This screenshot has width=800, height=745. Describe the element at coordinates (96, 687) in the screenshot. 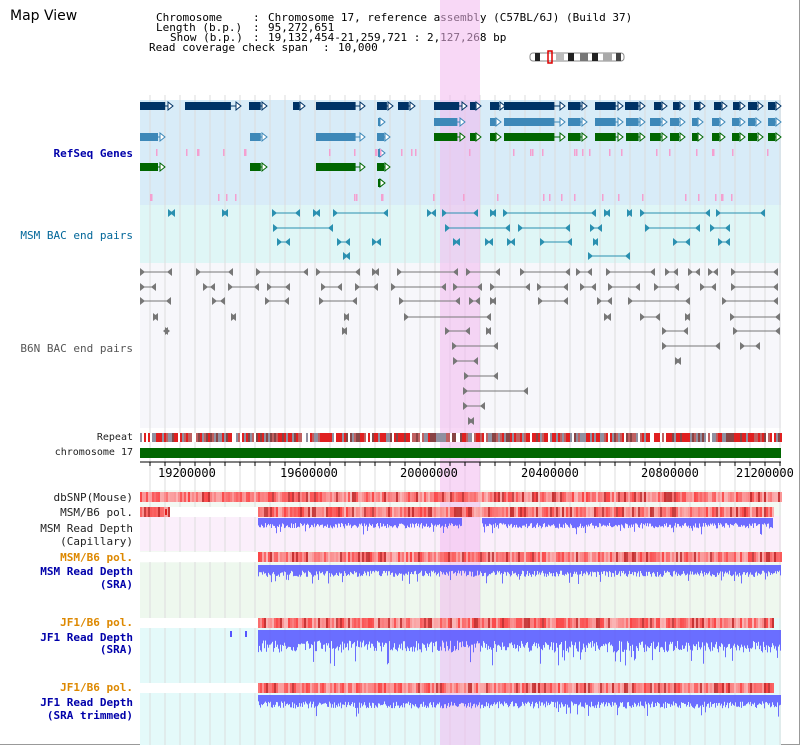

I see `track-label-jf1-b6-pol-2: JF1/B6 pol.` at that location.